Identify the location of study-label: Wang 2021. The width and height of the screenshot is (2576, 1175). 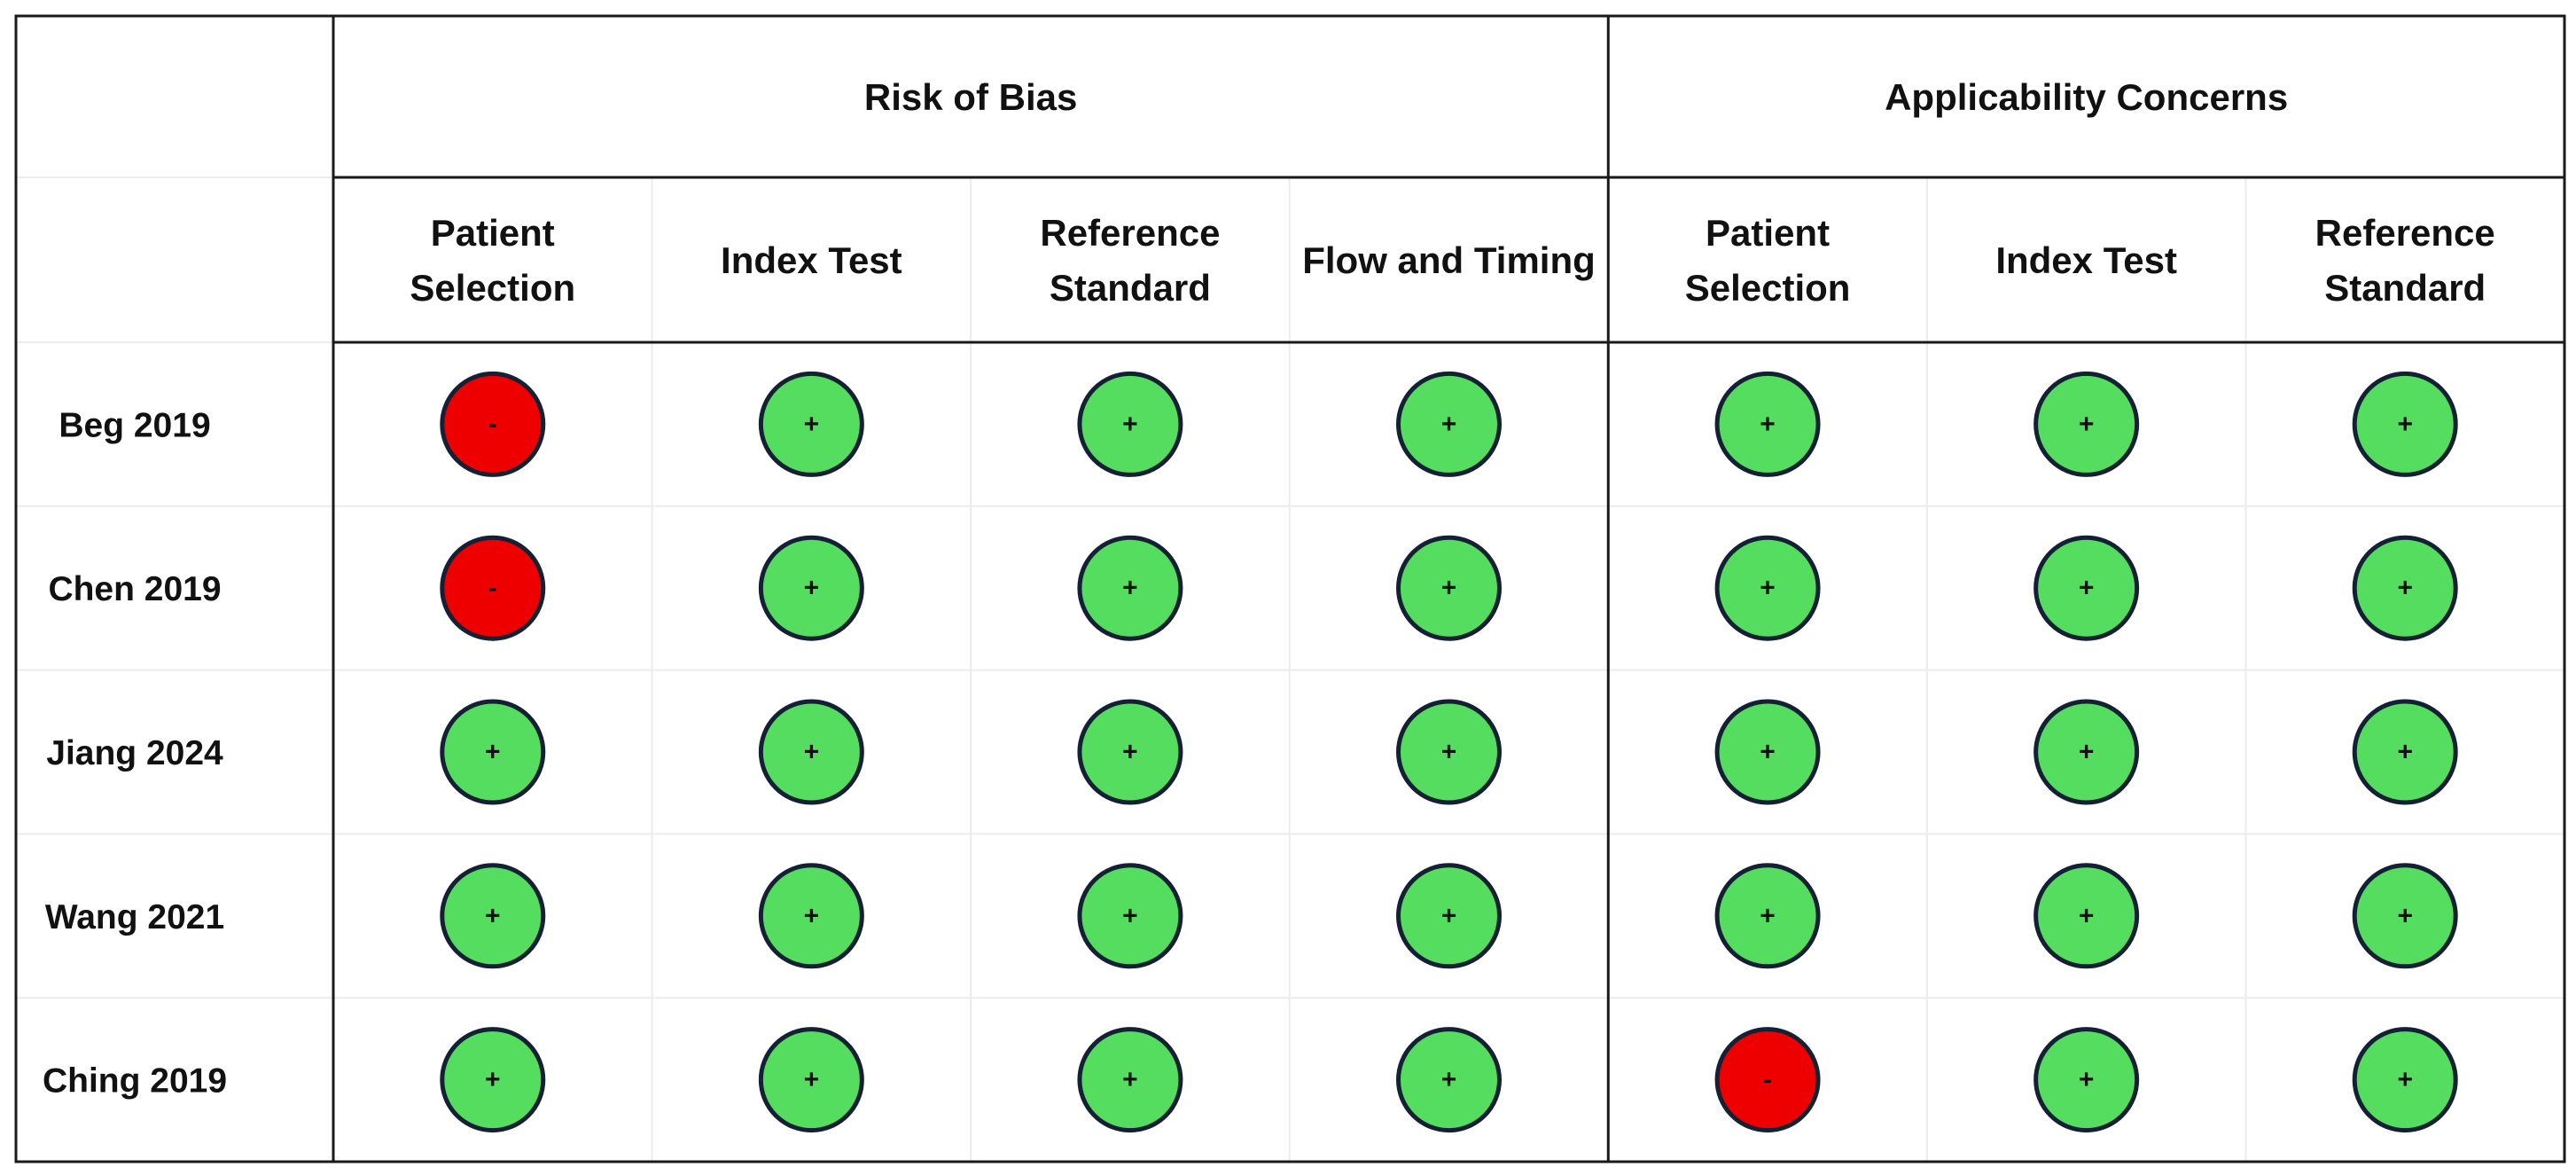
(134, 917).